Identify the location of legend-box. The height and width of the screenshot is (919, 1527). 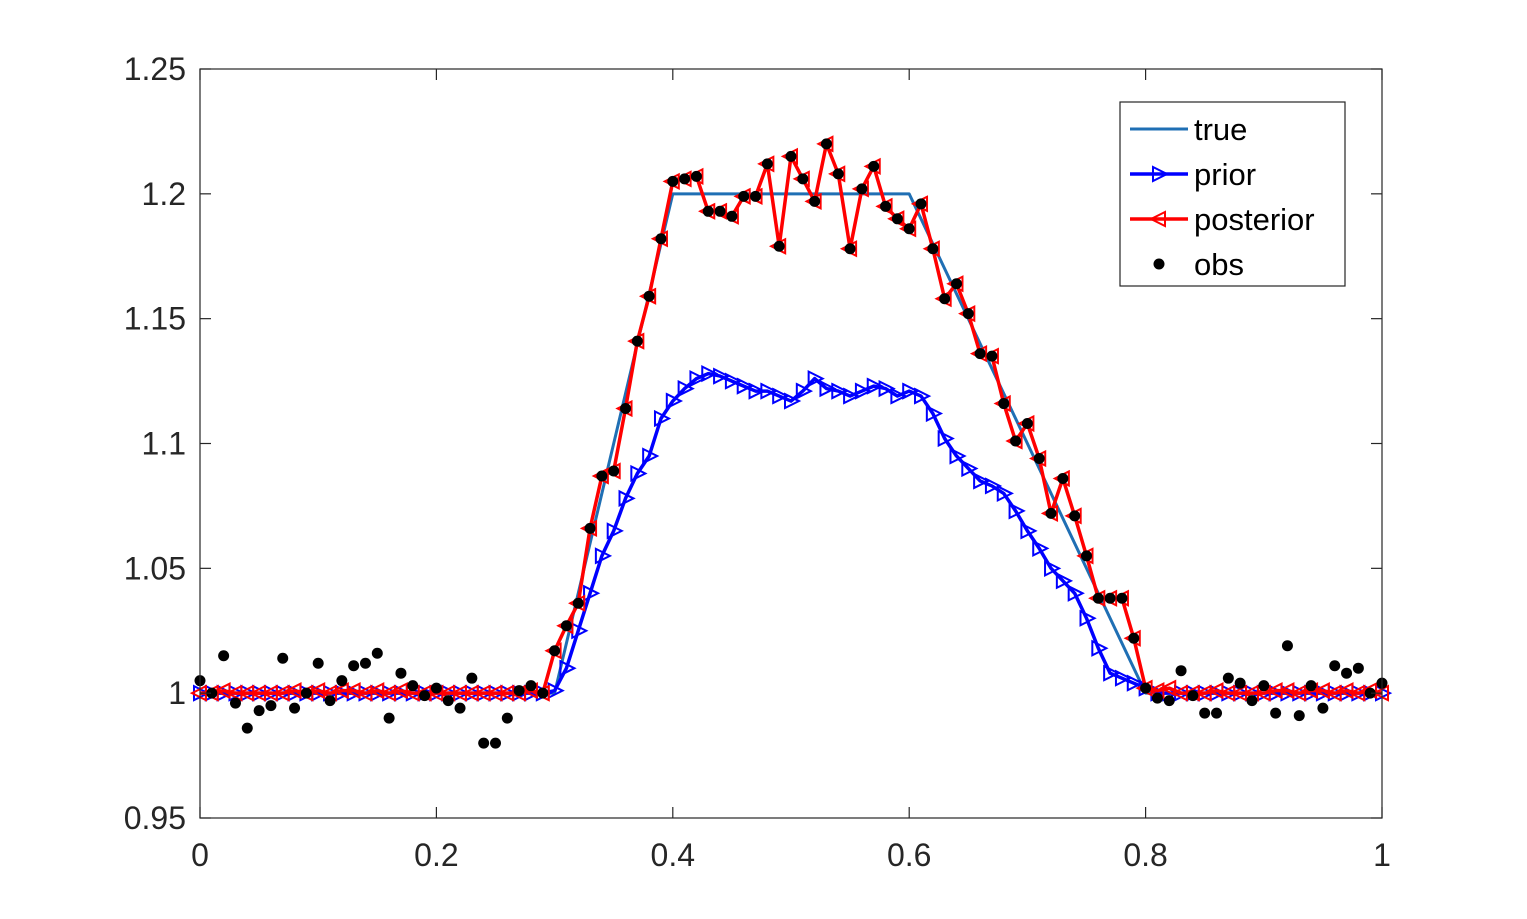
(1232, 194).